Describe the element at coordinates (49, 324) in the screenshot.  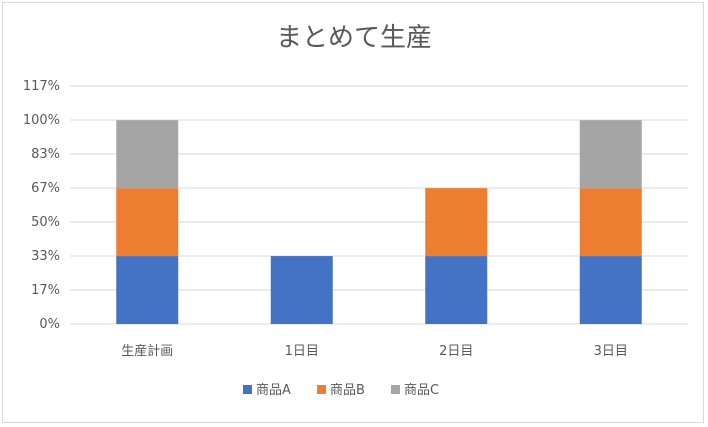
I see `y-tick-label: 0%` at that location.